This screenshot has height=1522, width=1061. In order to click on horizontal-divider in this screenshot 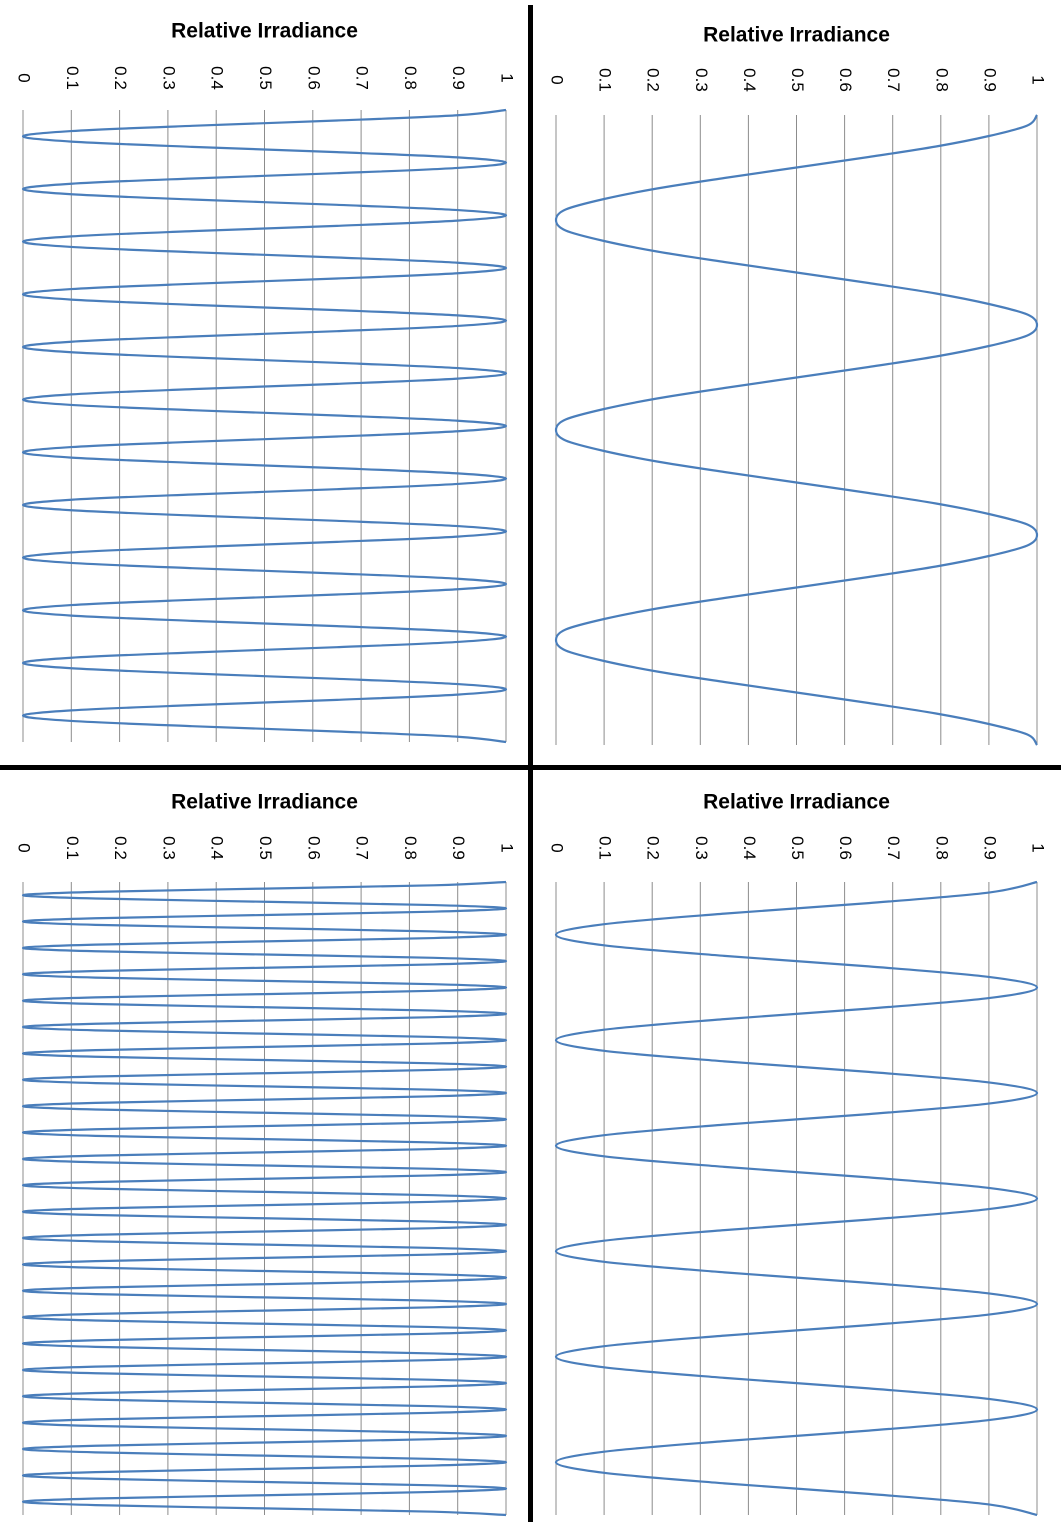, I will do `click(530, 767)`.